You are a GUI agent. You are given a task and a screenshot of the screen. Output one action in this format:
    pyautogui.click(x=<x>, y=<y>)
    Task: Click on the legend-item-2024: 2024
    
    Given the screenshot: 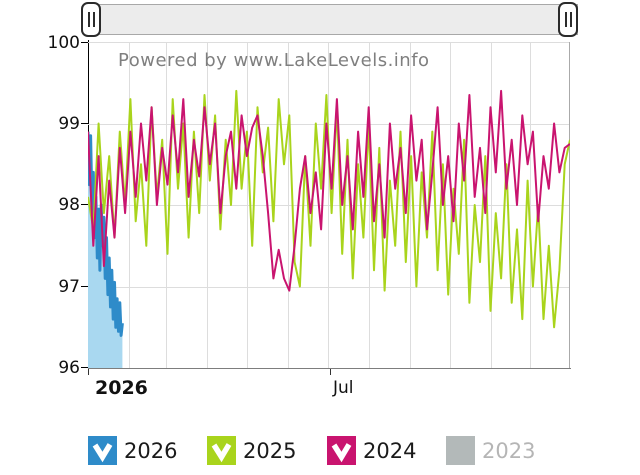 What is the action you would take?
    pyautogui.click(x=371, y=450)
    